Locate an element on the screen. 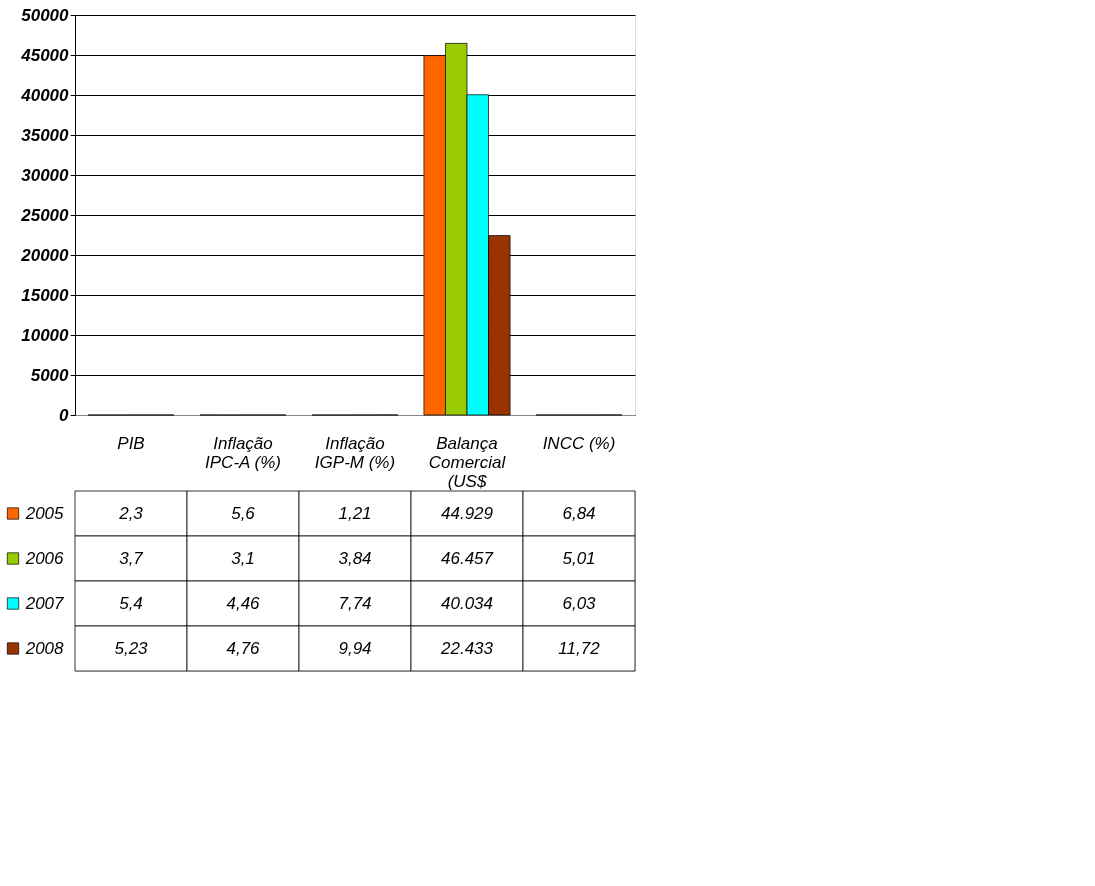 This screenshot has width=1095, height=886. x-tick-label: PIB is located at coordinates (131, 443).